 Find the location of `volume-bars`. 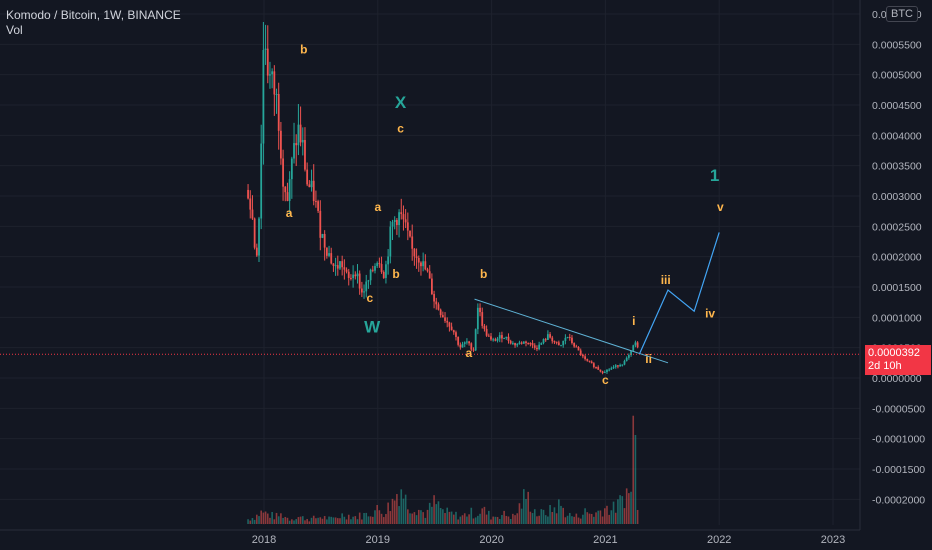

volume-bars is located at coordinates (443, 469).